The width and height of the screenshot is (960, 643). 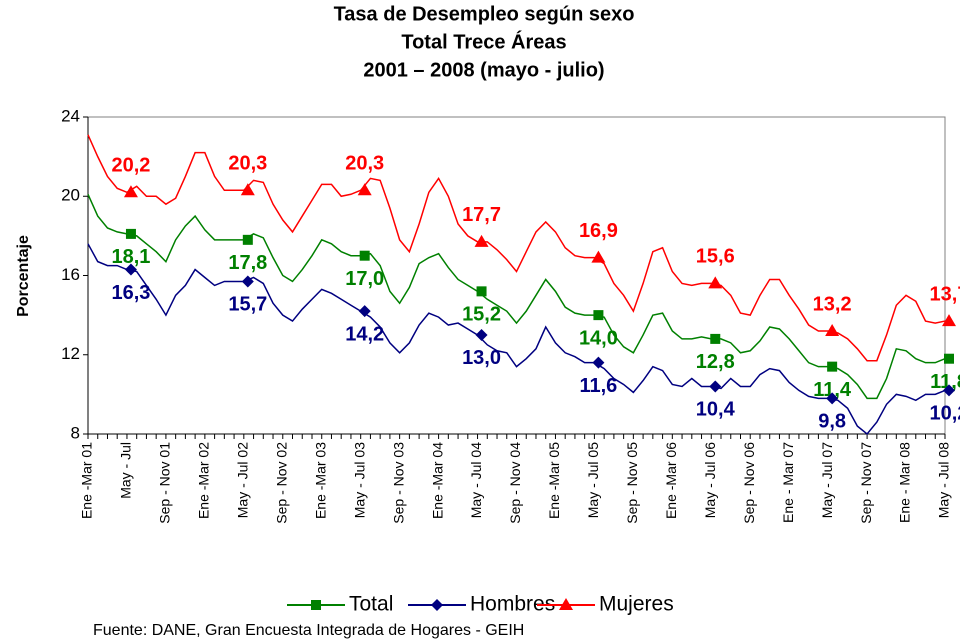 I want to click on data-label: 12,8, so click(x=715, y=362).